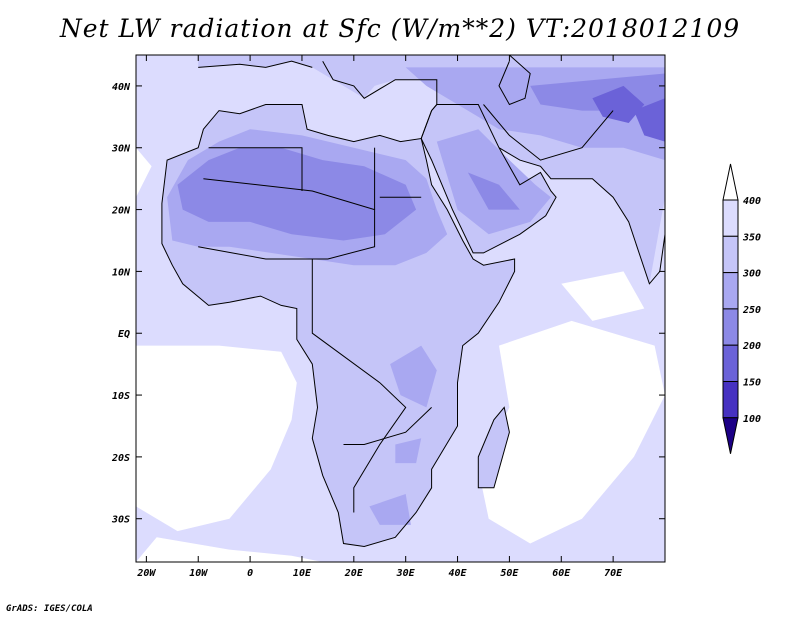 This screenshot has width=800, height=618. Describe the element at coordinates (730, 435) in the screenshot. I see `colorbar-bottom-arrow` at that location.